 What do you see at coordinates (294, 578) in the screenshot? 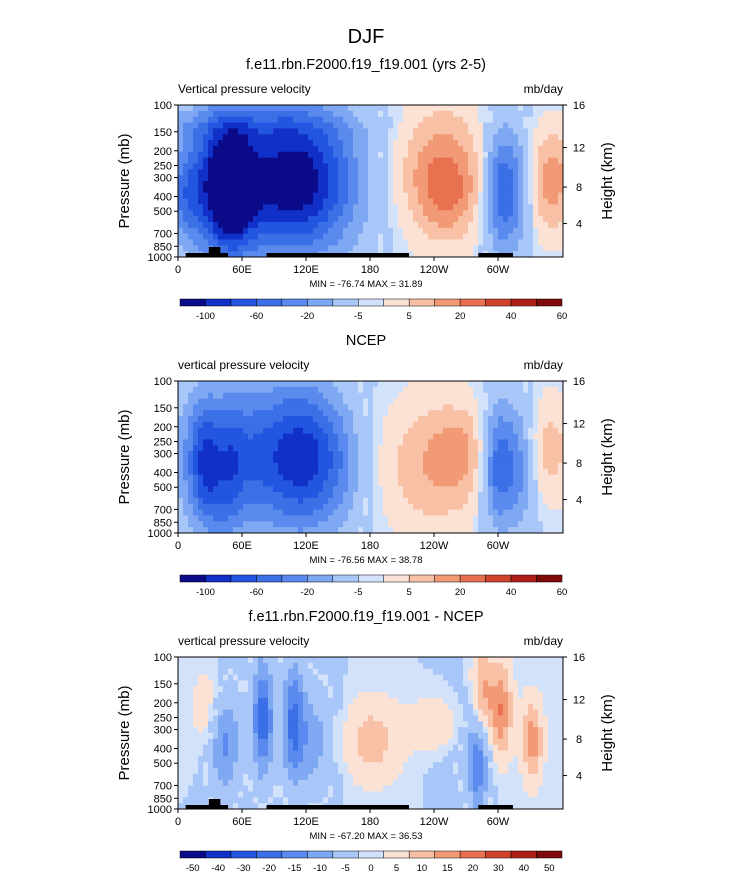
I see `colorbar-swatch` at bounding box center [294, 578].